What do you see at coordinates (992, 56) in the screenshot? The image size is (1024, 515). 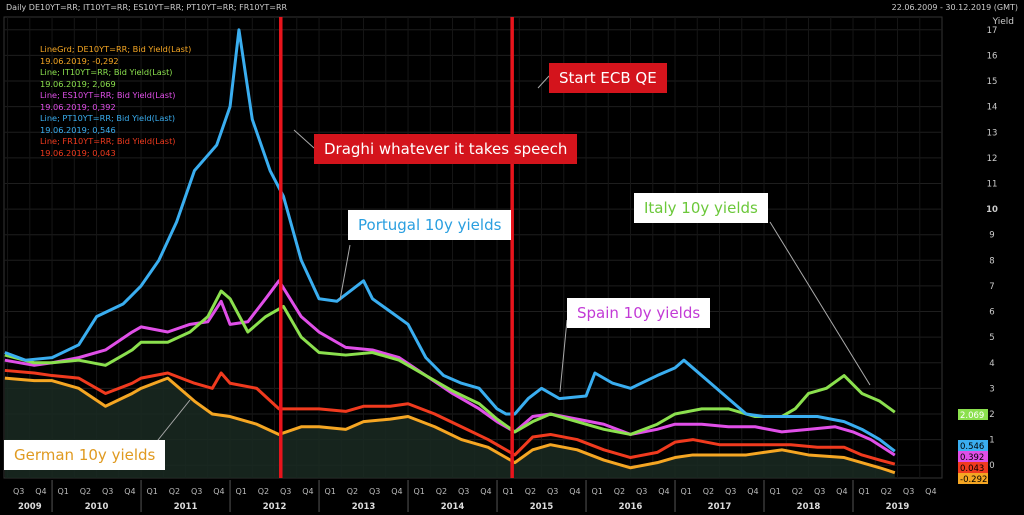 I see `y-tick-label: 16` at bounding box center [992, 56].